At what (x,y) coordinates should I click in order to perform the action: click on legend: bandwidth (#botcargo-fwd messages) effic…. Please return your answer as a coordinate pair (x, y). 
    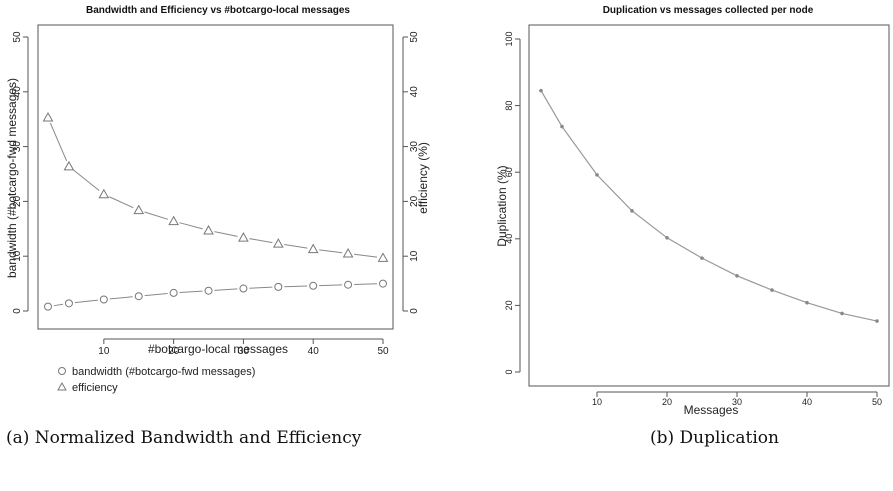
    Looking at the image, I should click on (156, 380).